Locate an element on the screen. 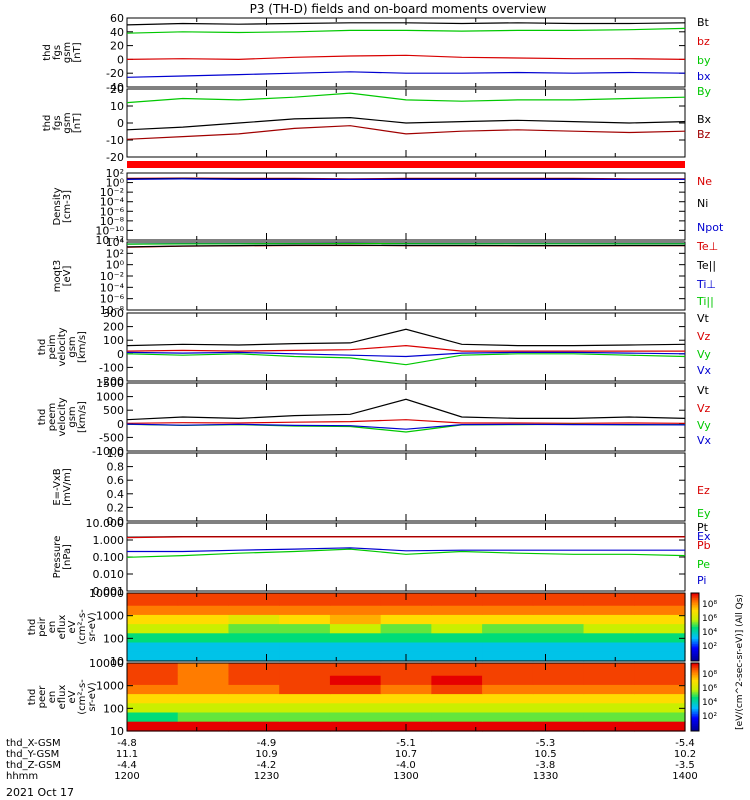  footer-value: 1400 is located at coordinates (684, 776).